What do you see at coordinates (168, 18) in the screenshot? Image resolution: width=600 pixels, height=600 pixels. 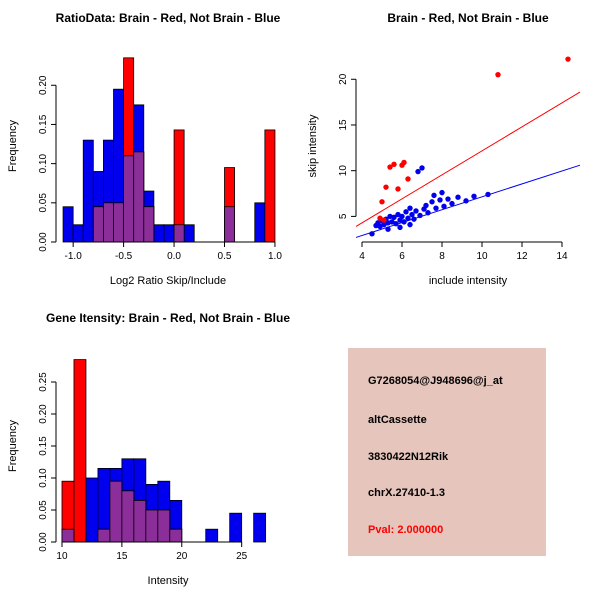 I see `svg-text:RatioData: Brain - Red, Not Br: RatioData: Brain - Red, Not Brain - Blue` at bounding box center [168, 18].